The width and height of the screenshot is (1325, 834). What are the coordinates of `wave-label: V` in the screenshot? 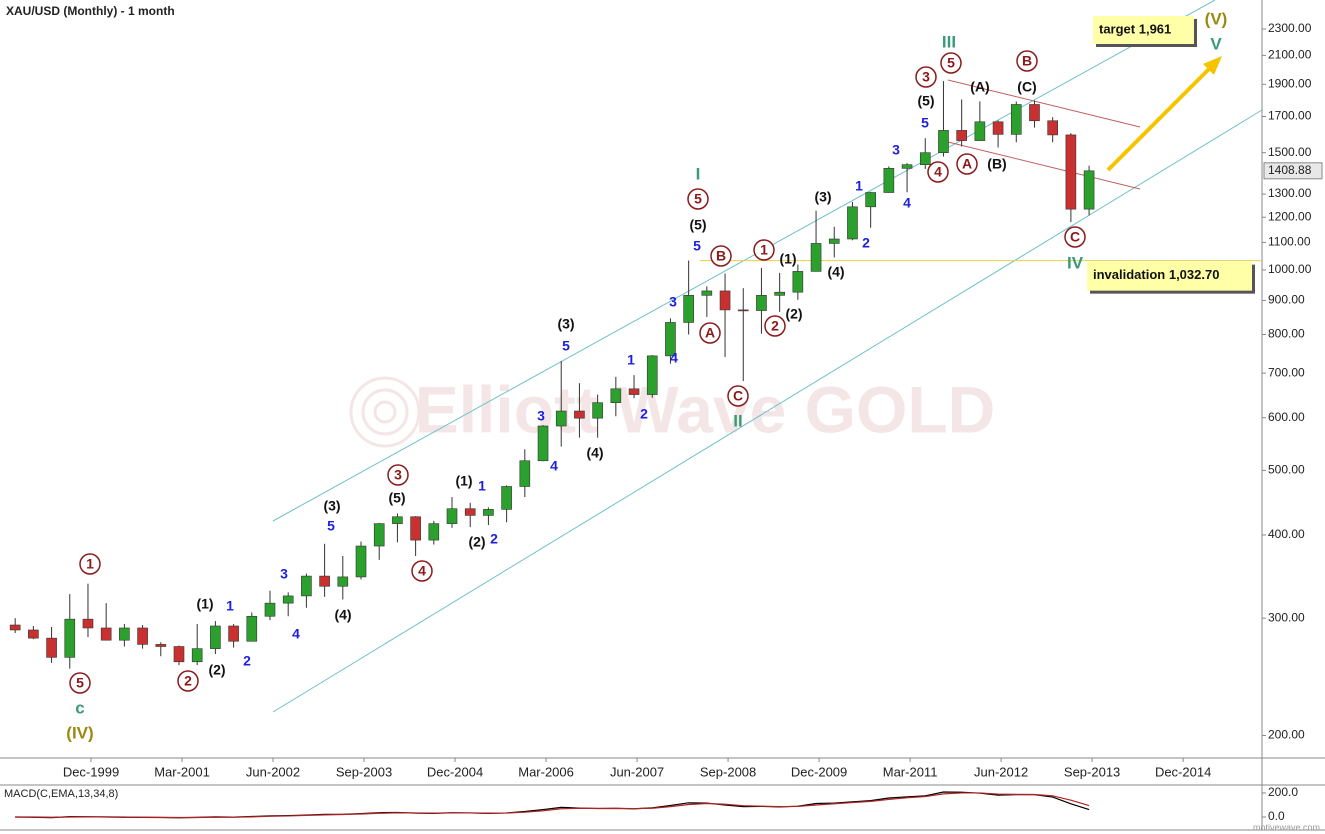 It's located at (1216, 43).